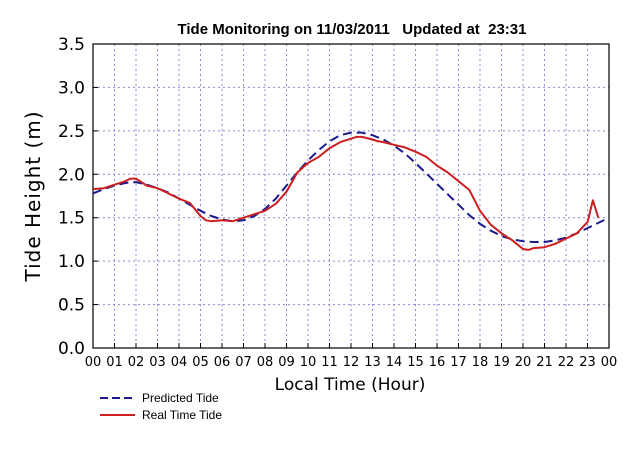 This screenshot has height=450, width=640. What do you see at coordinates (161, 406) in the screenshot?
I see `legend: Predicted Tide Real Time Tide` at bounding box center [161, 406].